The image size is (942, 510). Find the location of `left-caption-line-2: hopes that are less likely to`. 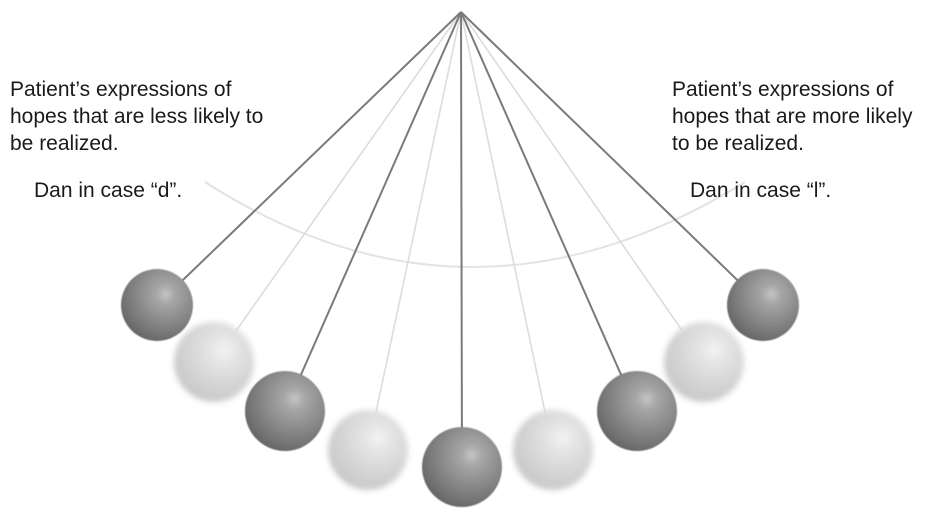

left-caption-line-2: hopes that are less likely to is located at coordinates (137, 116).